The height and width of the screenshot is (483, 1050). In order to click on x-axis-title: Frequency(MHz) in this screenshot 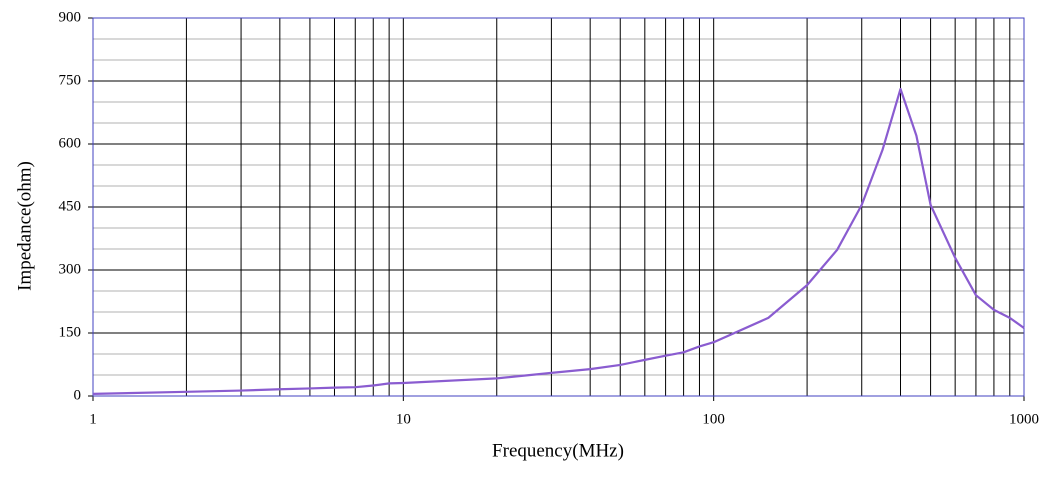, I will do `click(558, 450)`.